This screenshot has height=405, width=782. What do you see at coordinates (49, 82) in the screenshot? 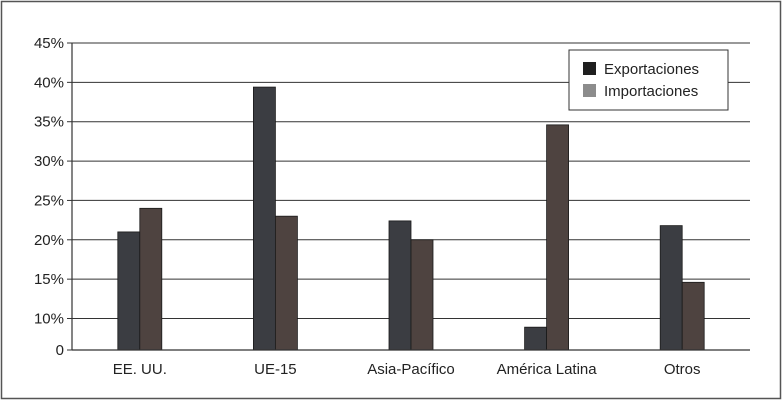
I see `y-tick-label: 40%` at bounding box center [49, 82].